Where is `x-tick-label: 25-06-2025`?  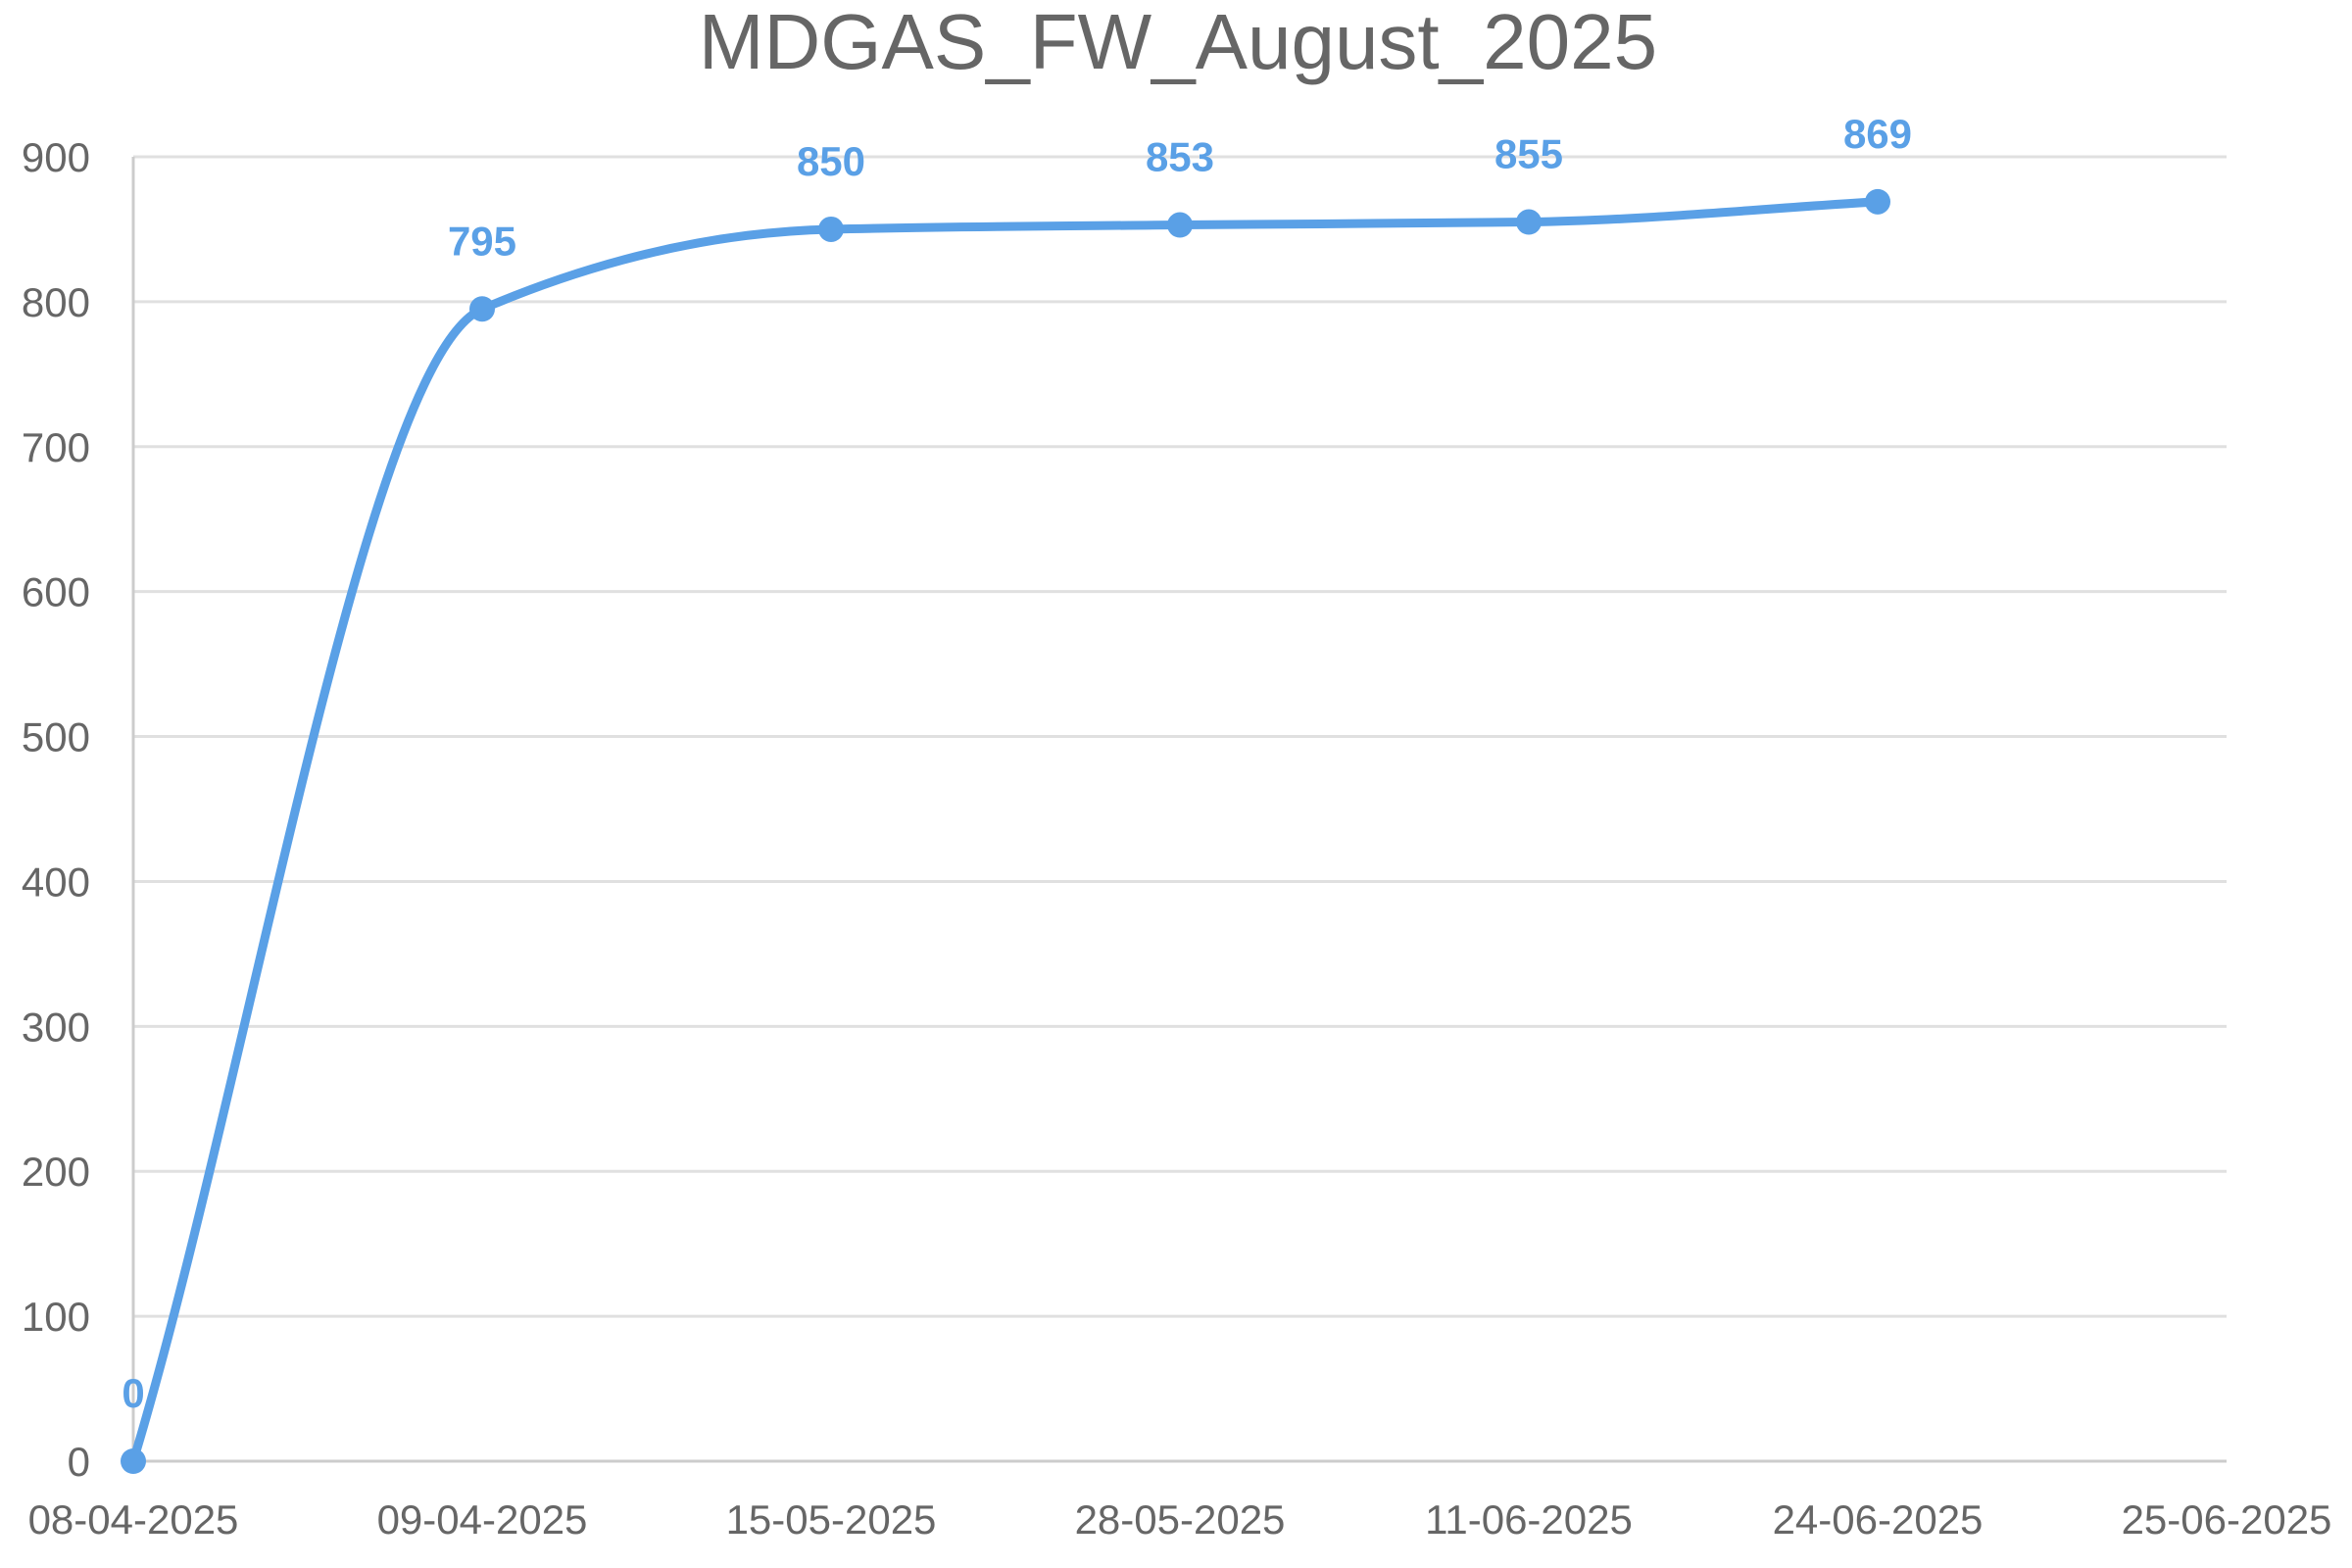 x-tick-label: 25-06-2025 is located at coordinates (2227, 1519).